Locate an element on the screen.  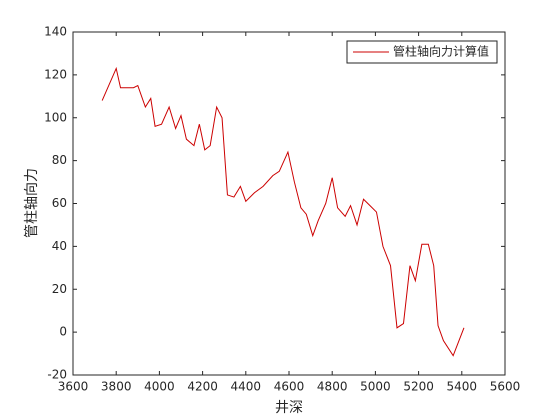
x-tick-label: 5200 is located at coordinates (418, 387).